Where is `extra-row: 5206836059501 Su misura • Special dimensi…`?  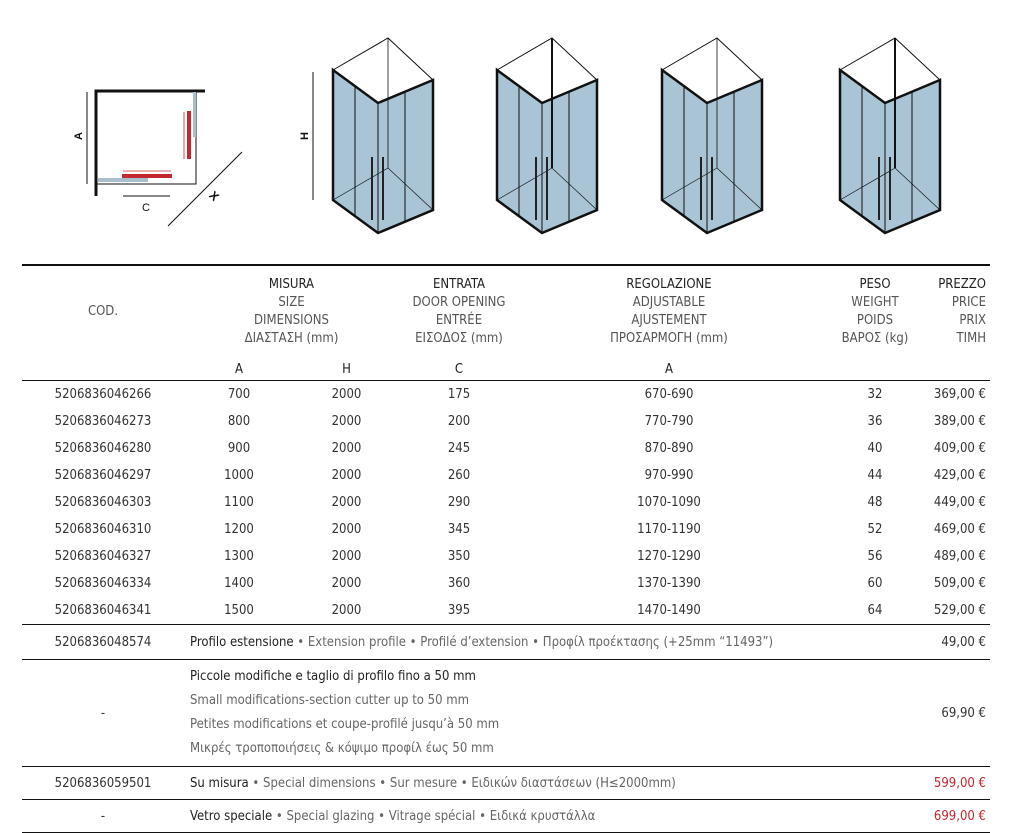 extra-row: 5206836059501 Su misura • Special dimensi… is located at coordinates (506, 783).